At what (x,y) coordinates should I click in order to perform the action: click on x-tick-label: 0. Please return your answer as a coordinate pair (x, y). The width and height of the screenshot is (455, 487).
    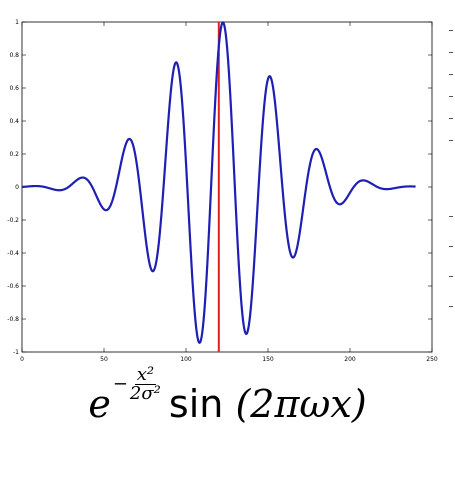
    Looking at the image, I should click on (22, 359).